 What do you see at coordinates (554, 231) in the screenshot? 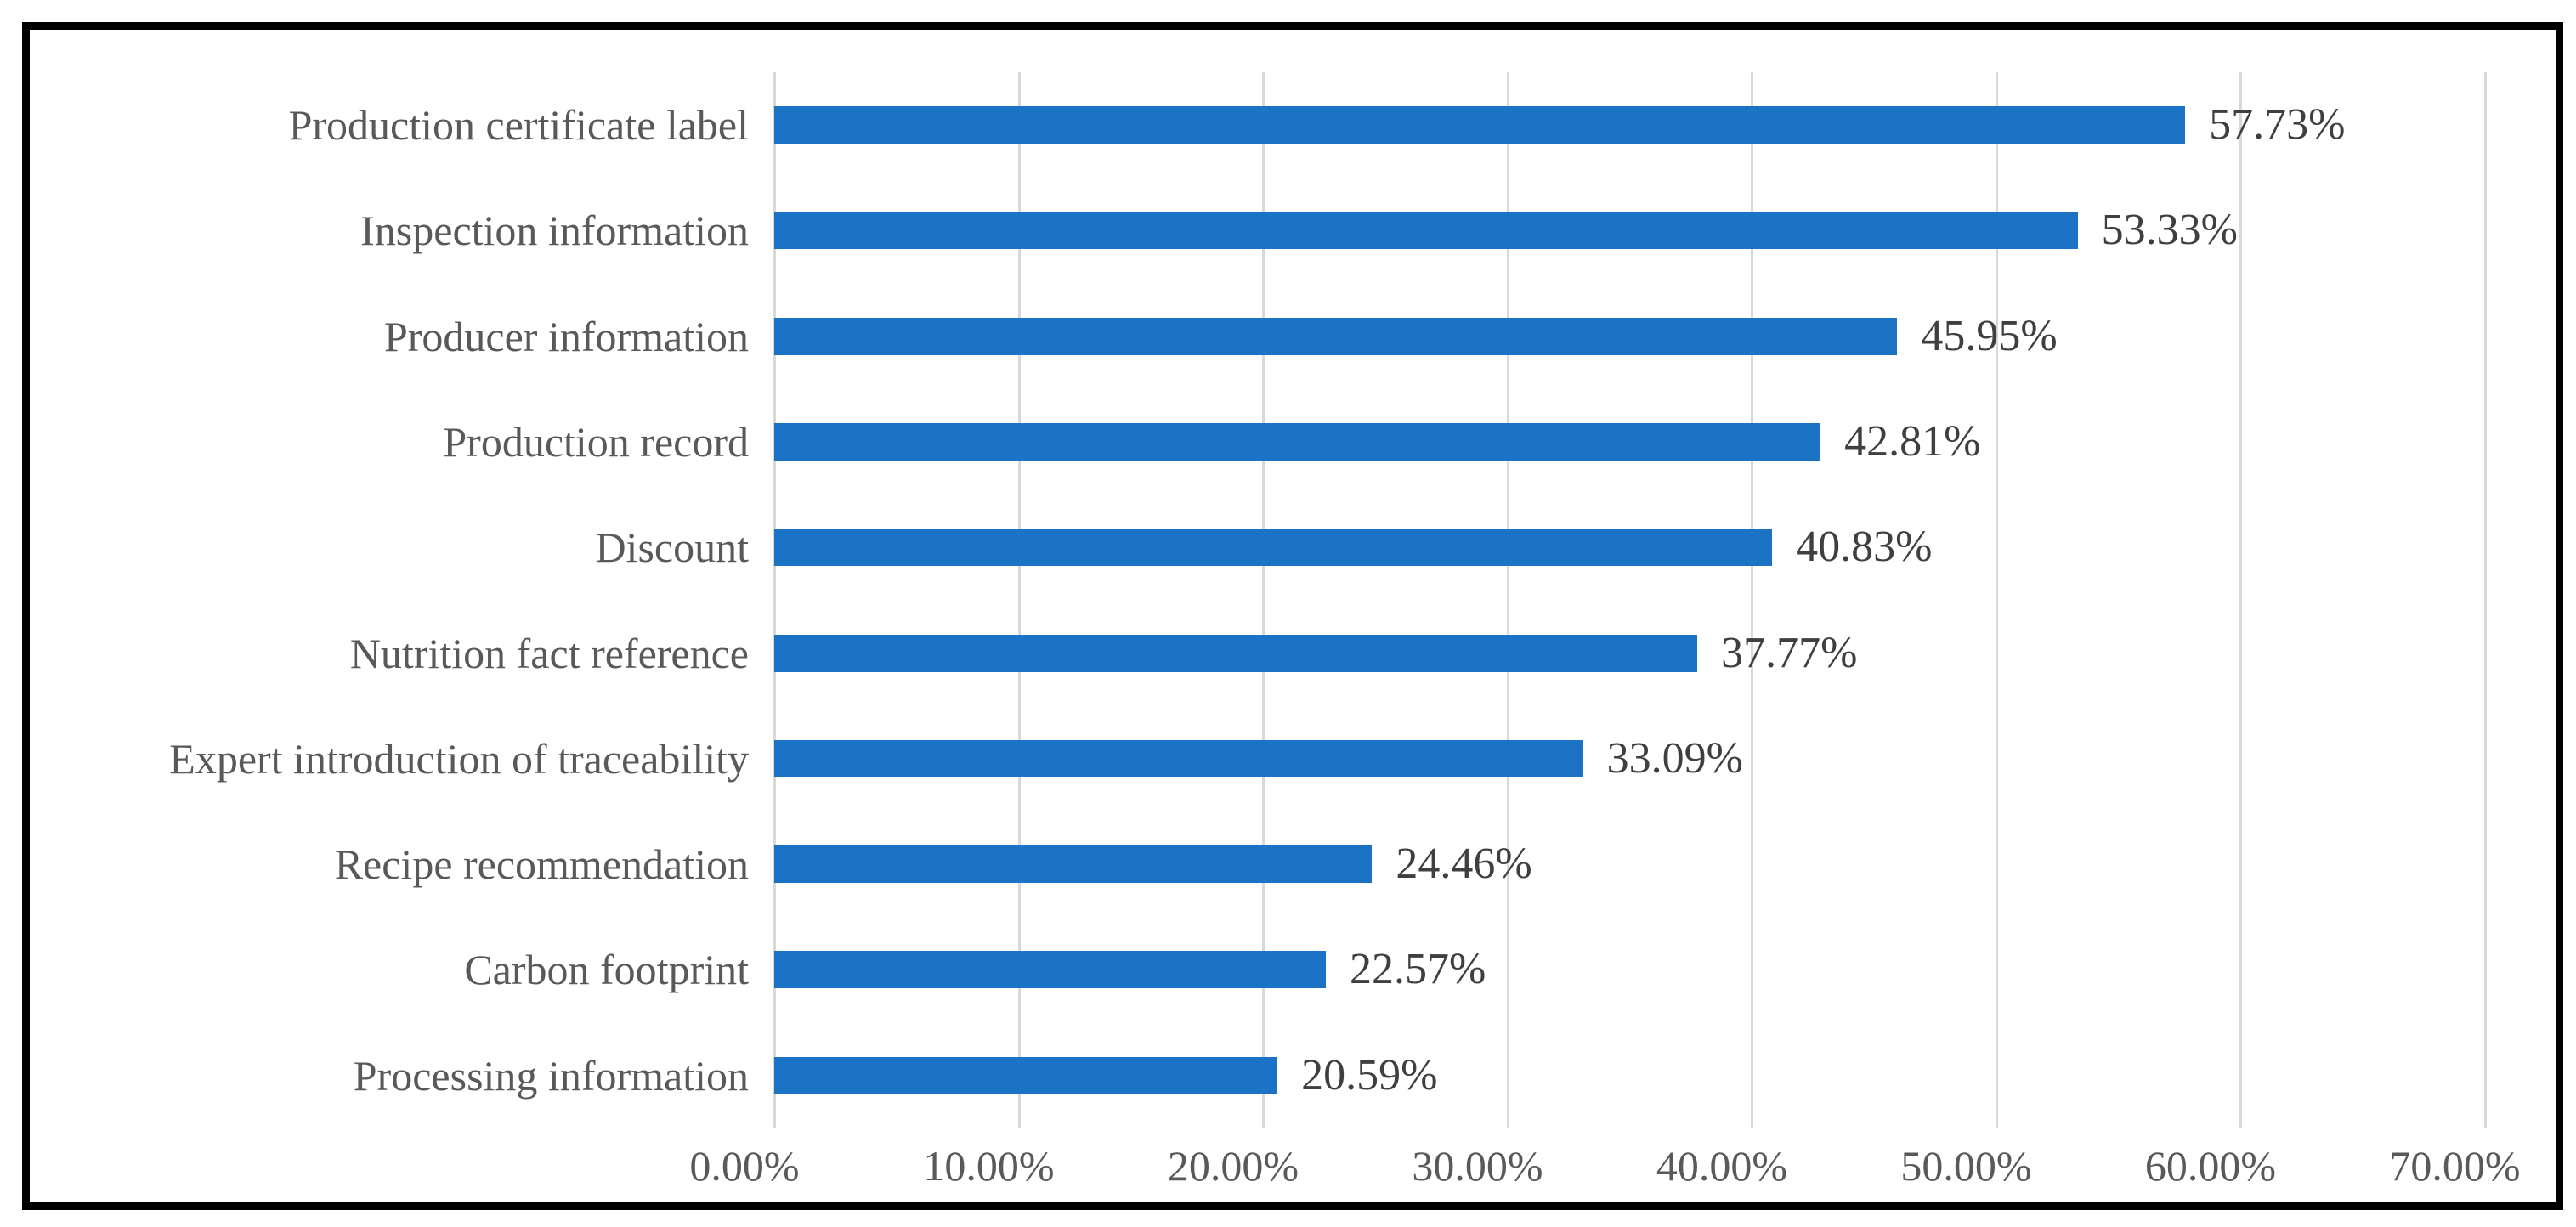
I see `category-label: Inspection information` at bounding box center [554, 231].